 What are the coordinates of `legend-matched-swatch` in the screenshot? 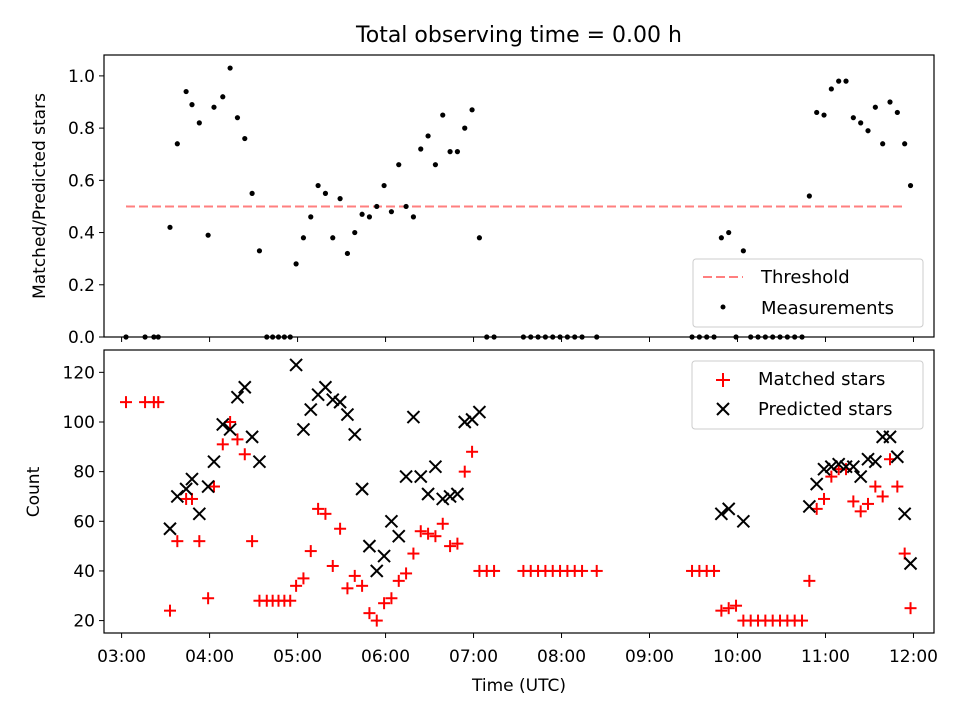 It's located at (723, 380).